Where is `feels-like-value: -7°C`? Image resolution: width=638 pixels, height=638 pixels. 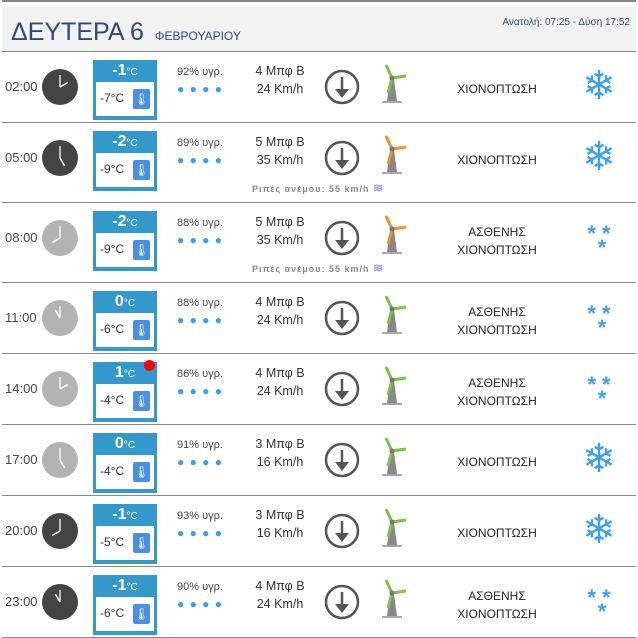 feels-like-value: -7°C is located at coordinates (112, 98).